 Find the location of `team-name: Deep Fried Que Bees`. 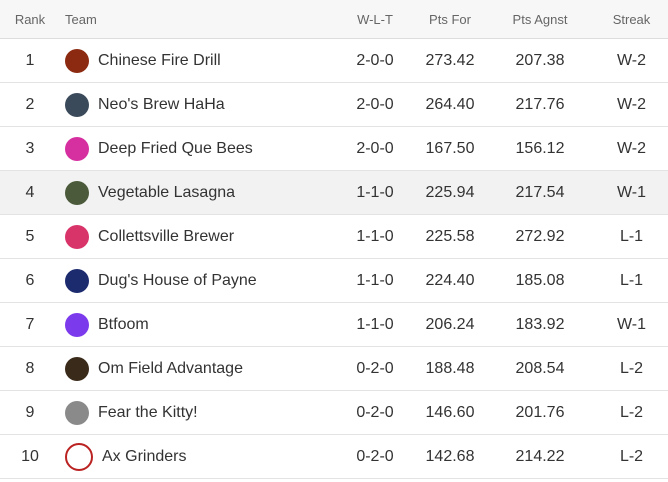

team-name: Deep Fried Que Bees is located at coordinates (175, 148).